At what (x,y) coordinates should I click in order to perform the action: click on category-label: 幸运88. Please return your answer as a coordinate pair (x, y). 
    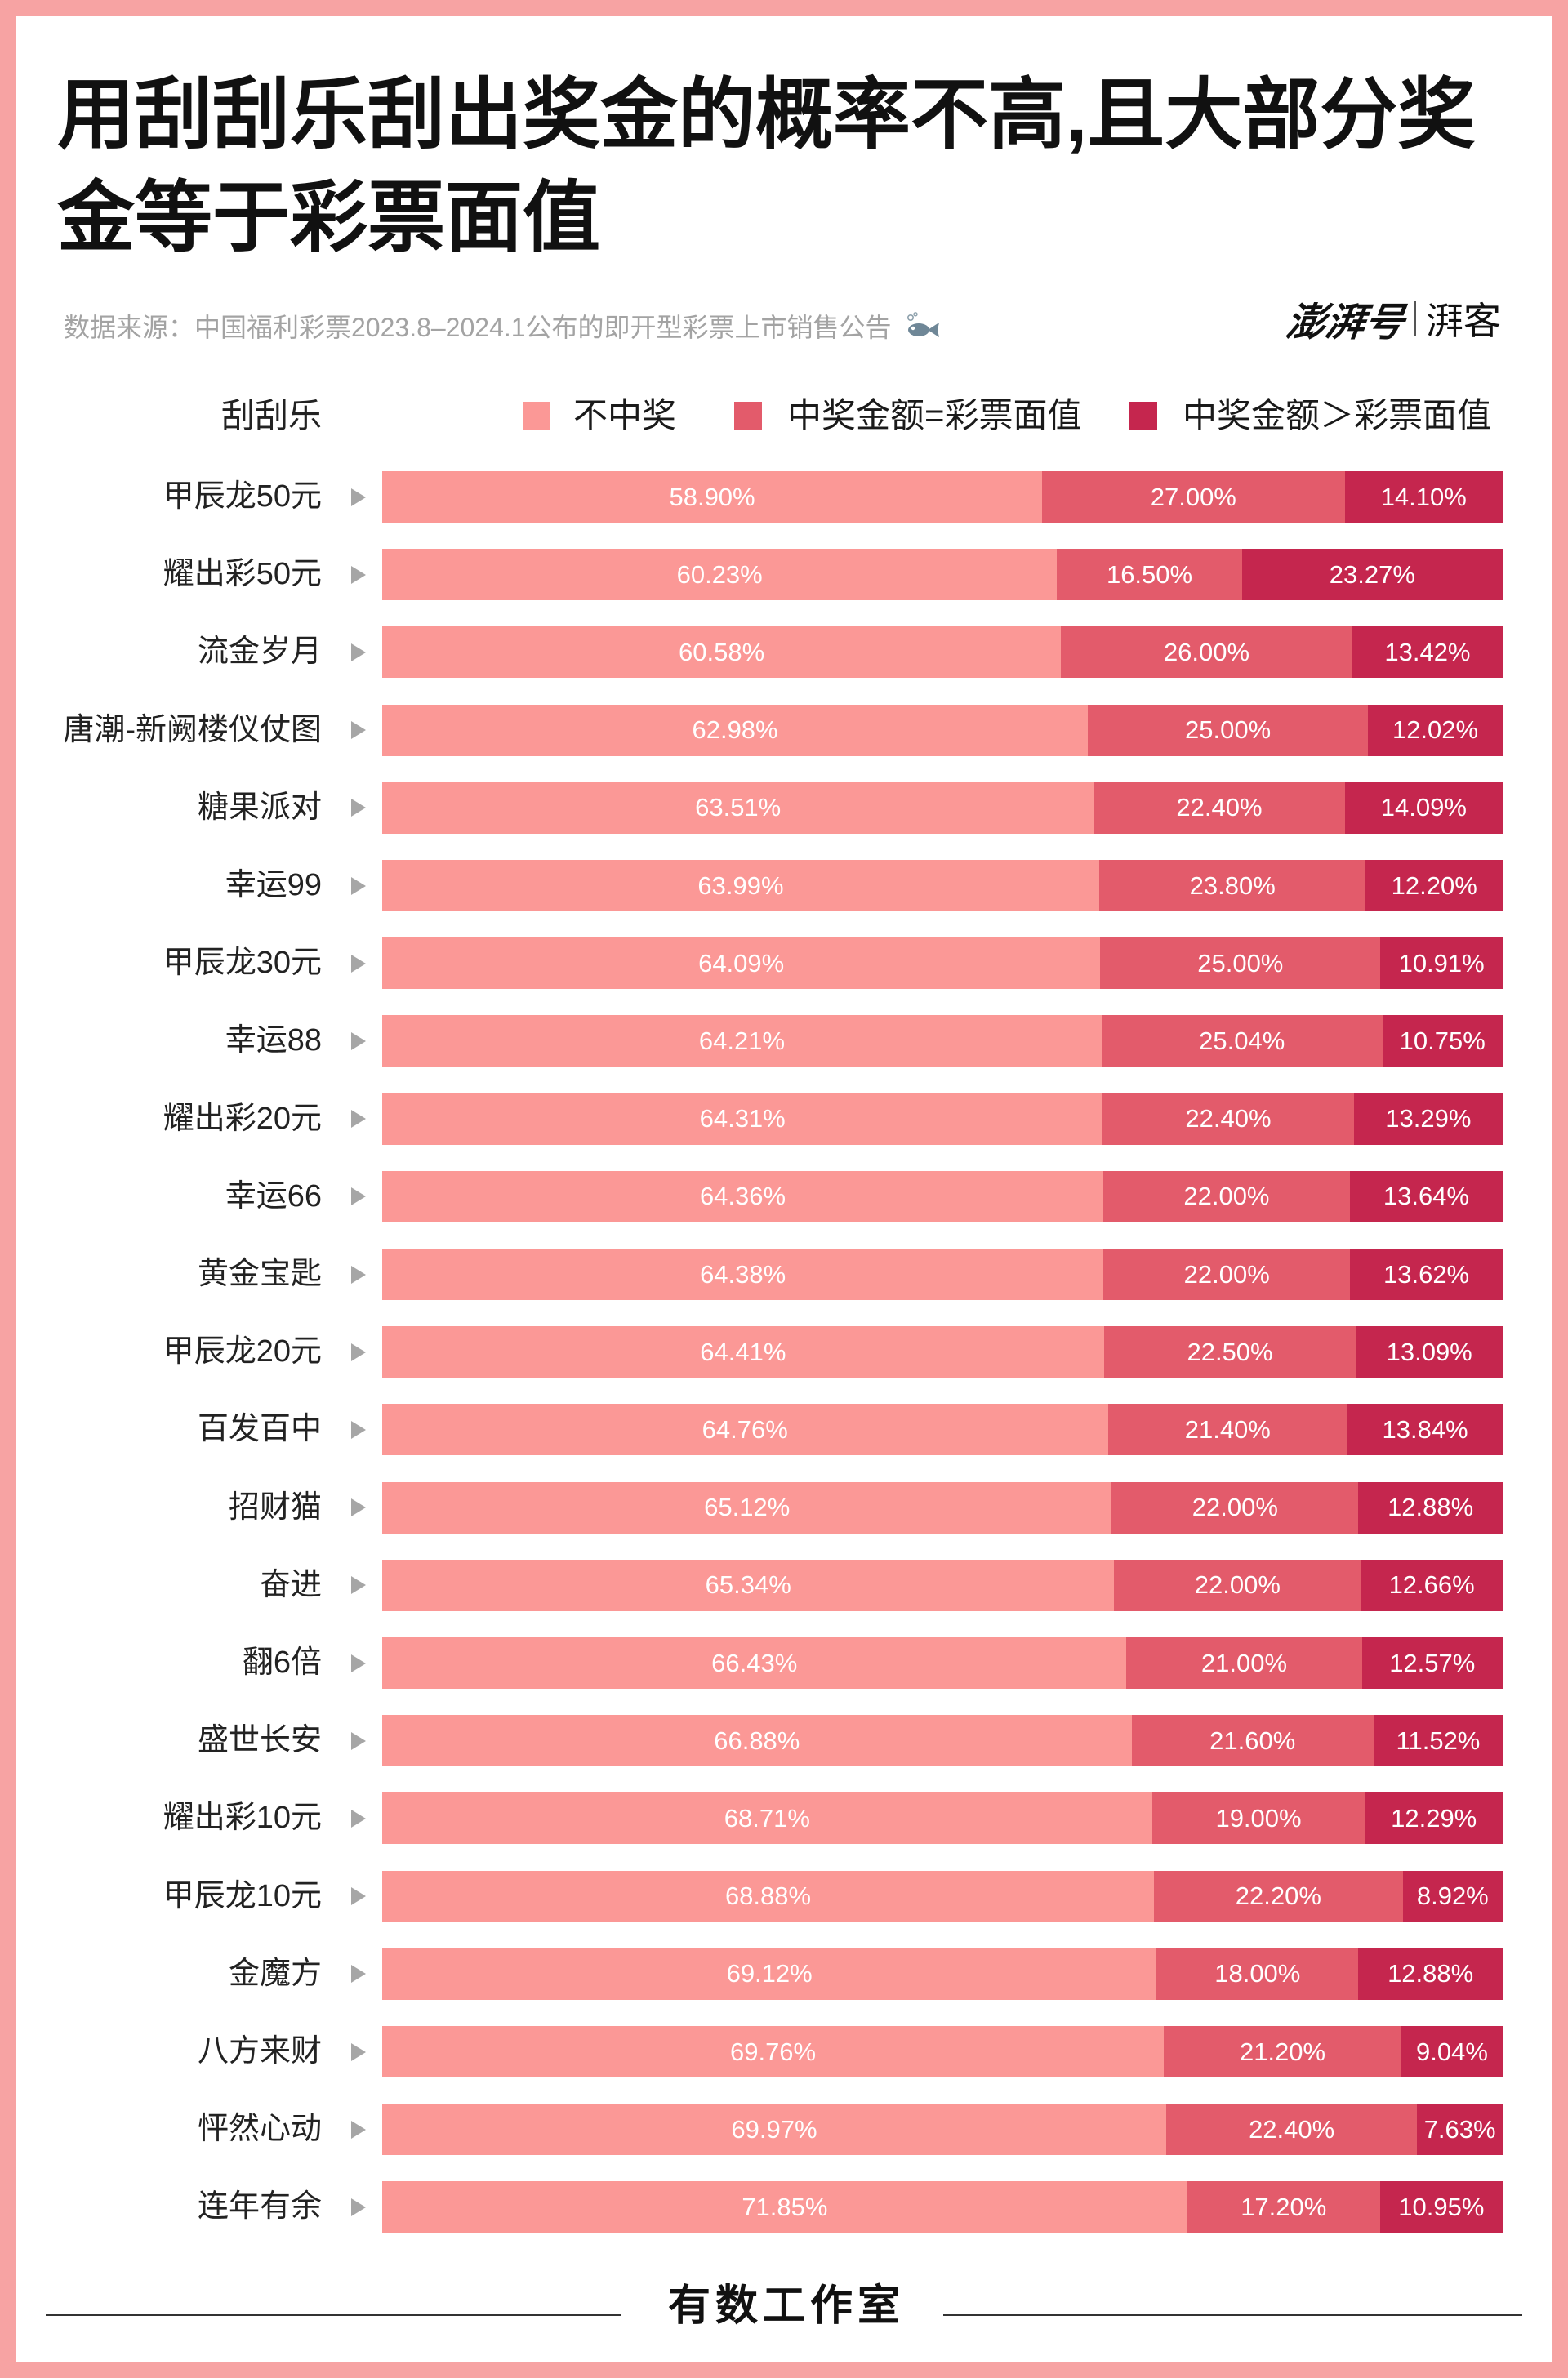
    Looking at the image, I should click on (273, 1041).